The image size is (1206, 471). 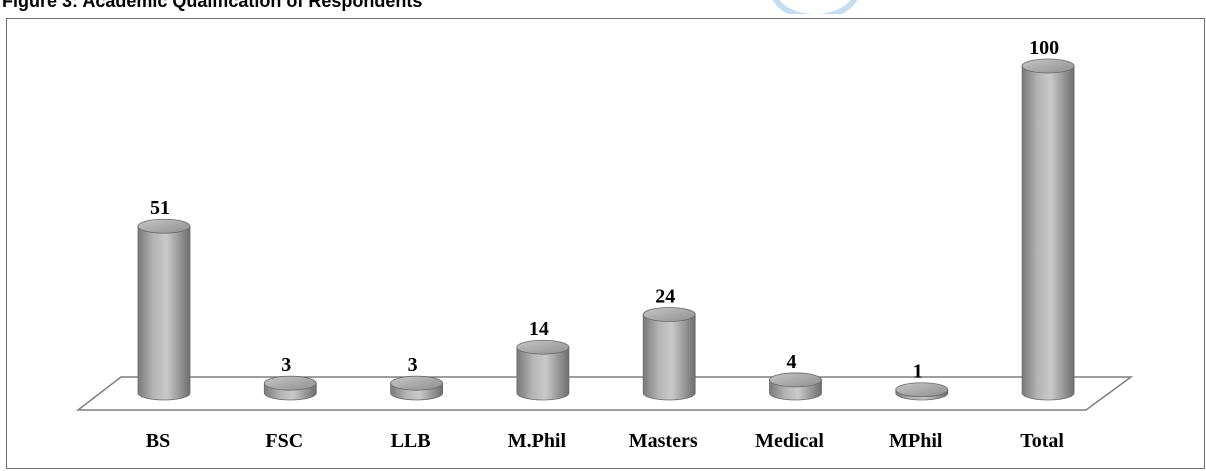 What do you see at coordinates (1044, 48) in the screenshot?
I see `value-label: 100` at bounding box center [1044, 48].